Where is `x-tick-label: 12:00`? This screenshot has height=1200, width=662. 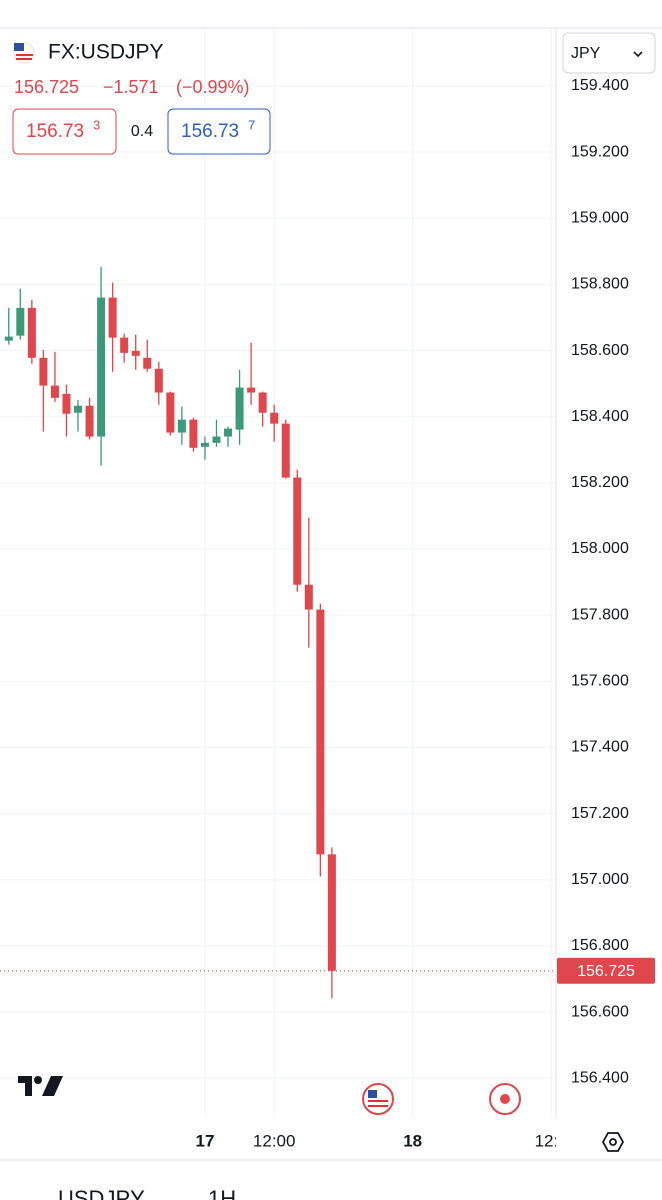
x-tick-label: 12:00 is located at coordinates (274, 1140).